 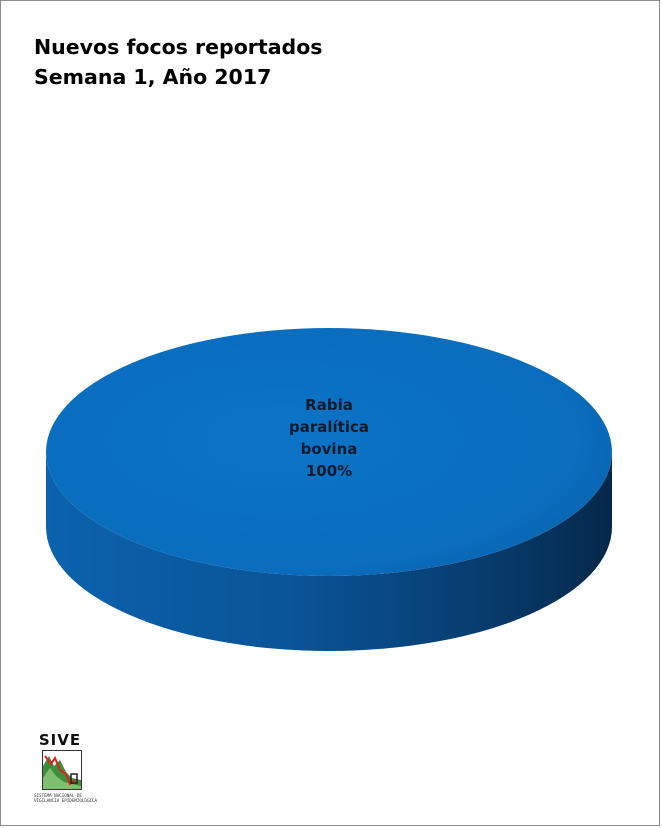 I want to click on chart-title-line-2: Semana 1, Año 2017, so click(x=153, y=77).